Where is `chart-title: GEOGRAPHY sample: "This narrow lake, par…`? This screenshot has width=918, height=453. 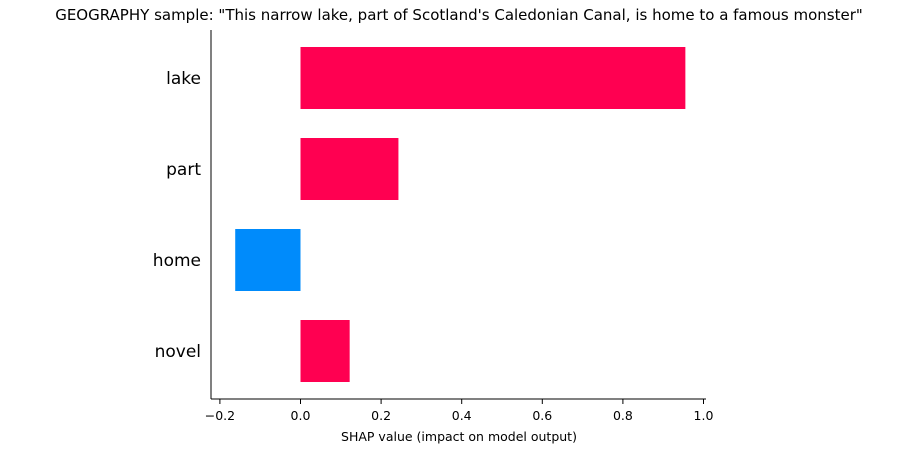
chart-title: GEOGRAPHY sample: "This narrow lake, par… is located at coordinates (459, 15).